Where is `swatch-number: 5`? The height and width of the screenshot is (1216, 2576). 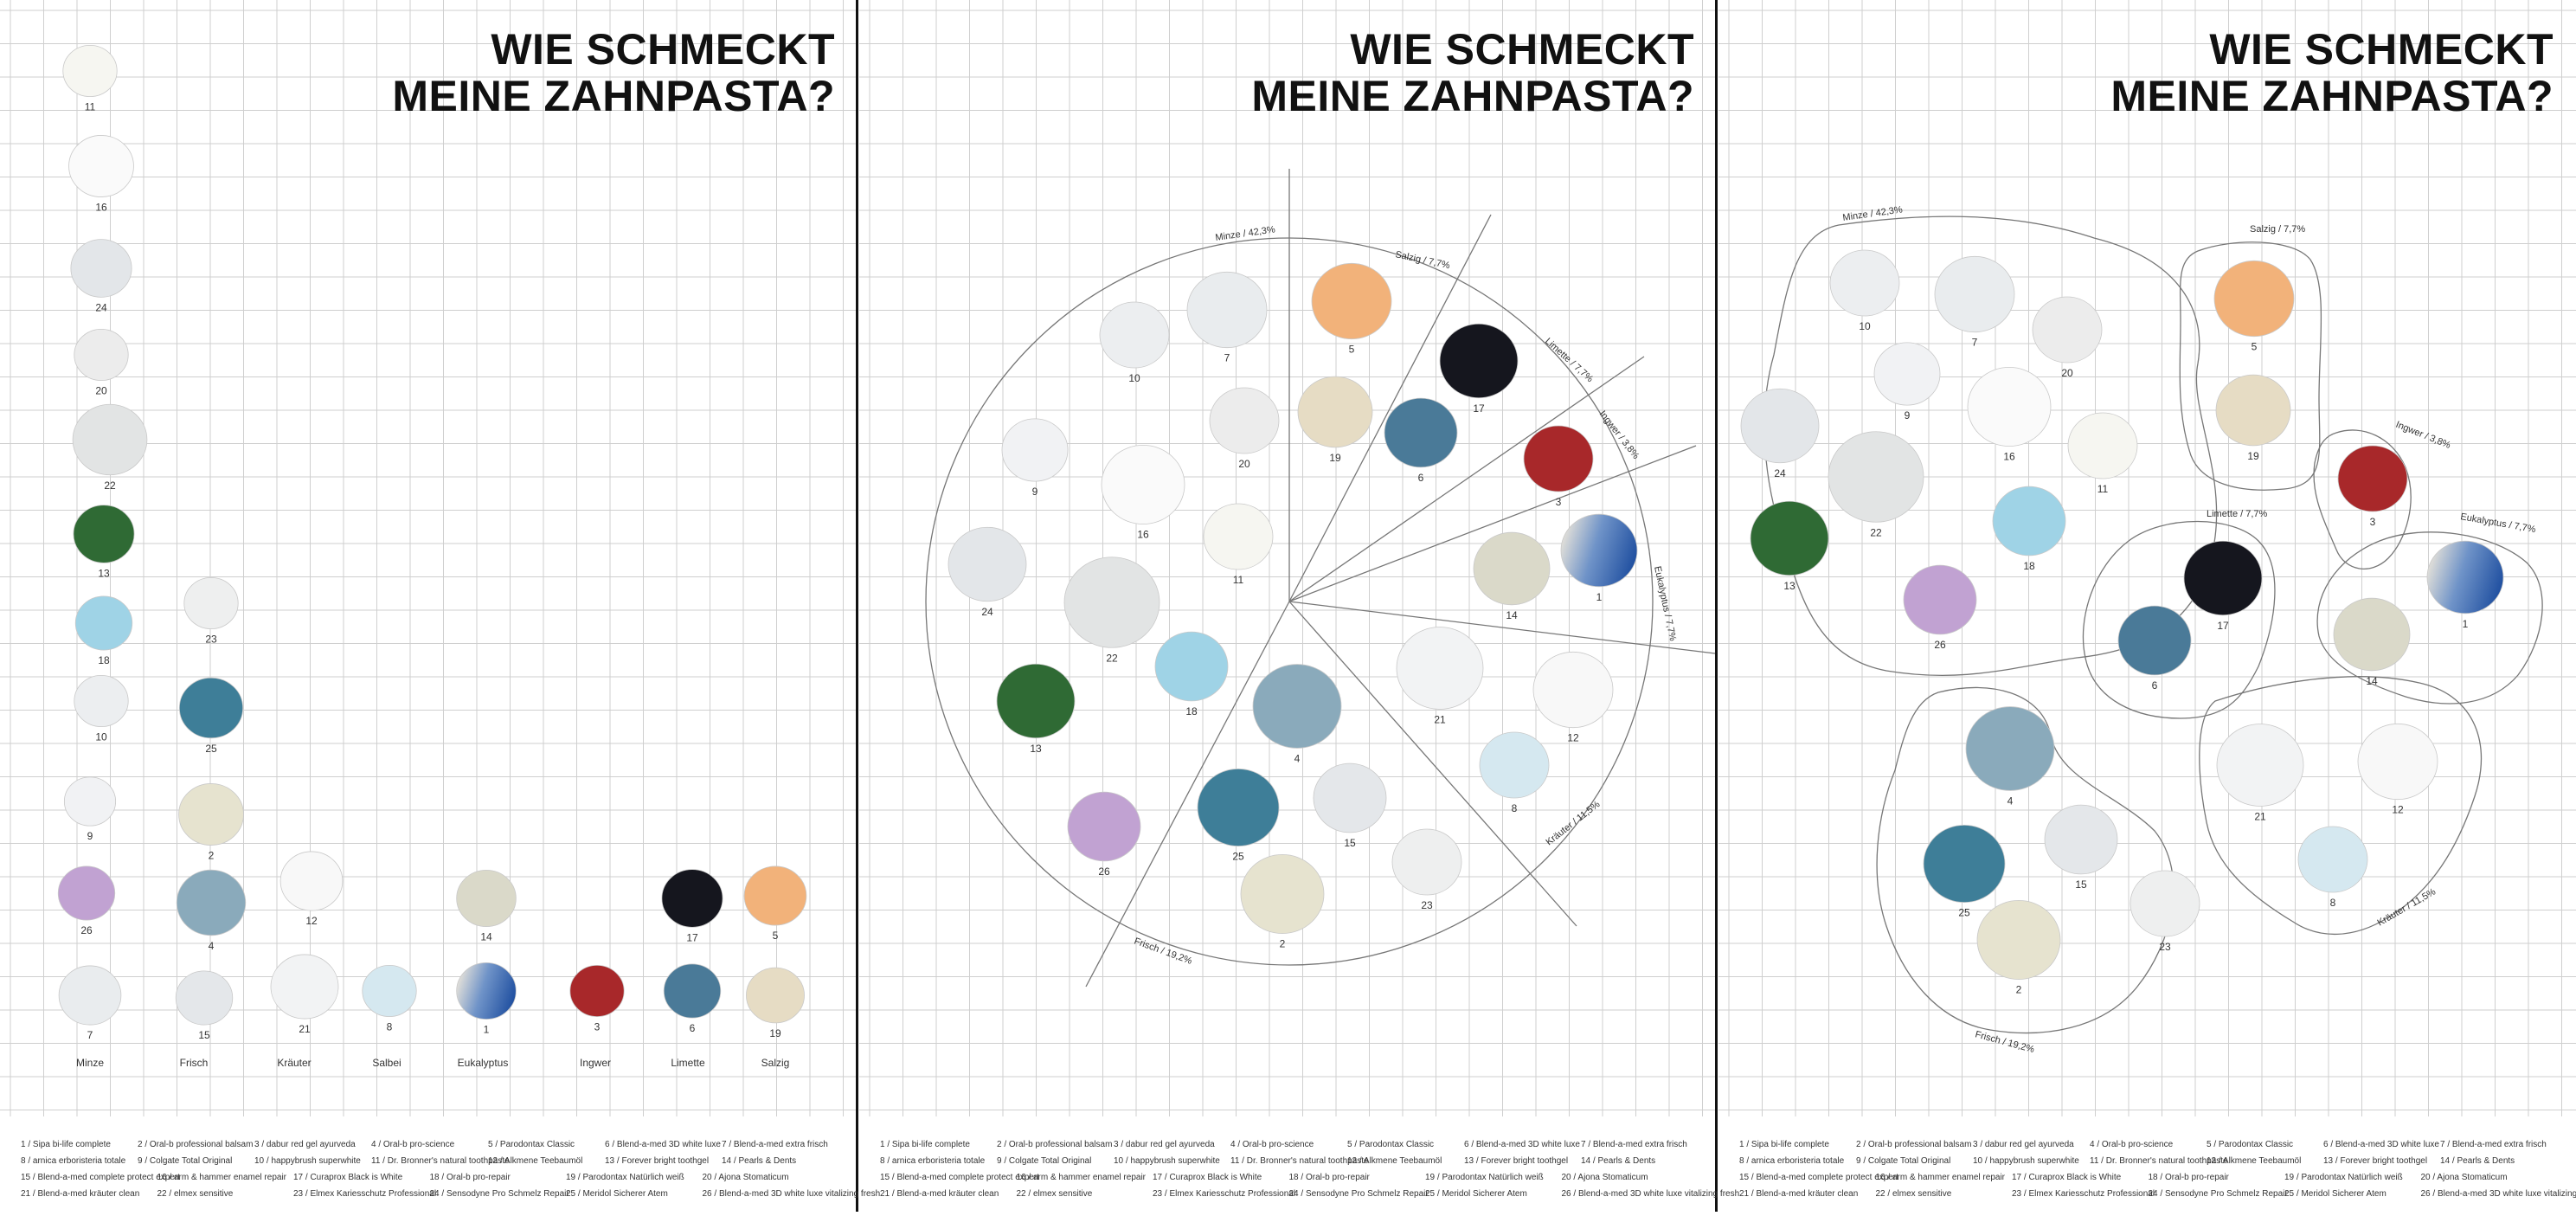 swatch-number: 5 is located at coordinates (1352, 350).